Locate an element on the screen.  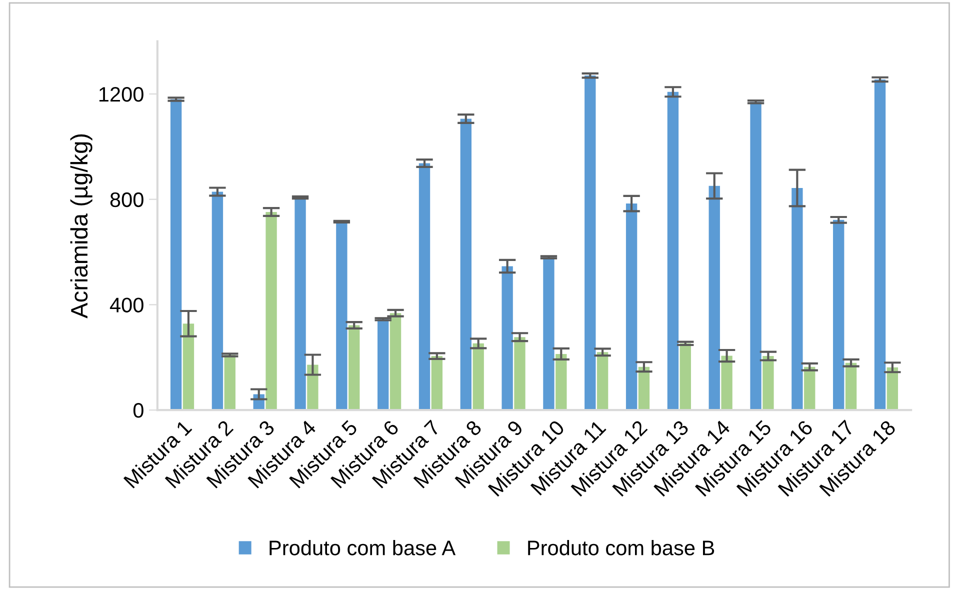
y-tick-label: 1200 is located at coordinates (121, 94).